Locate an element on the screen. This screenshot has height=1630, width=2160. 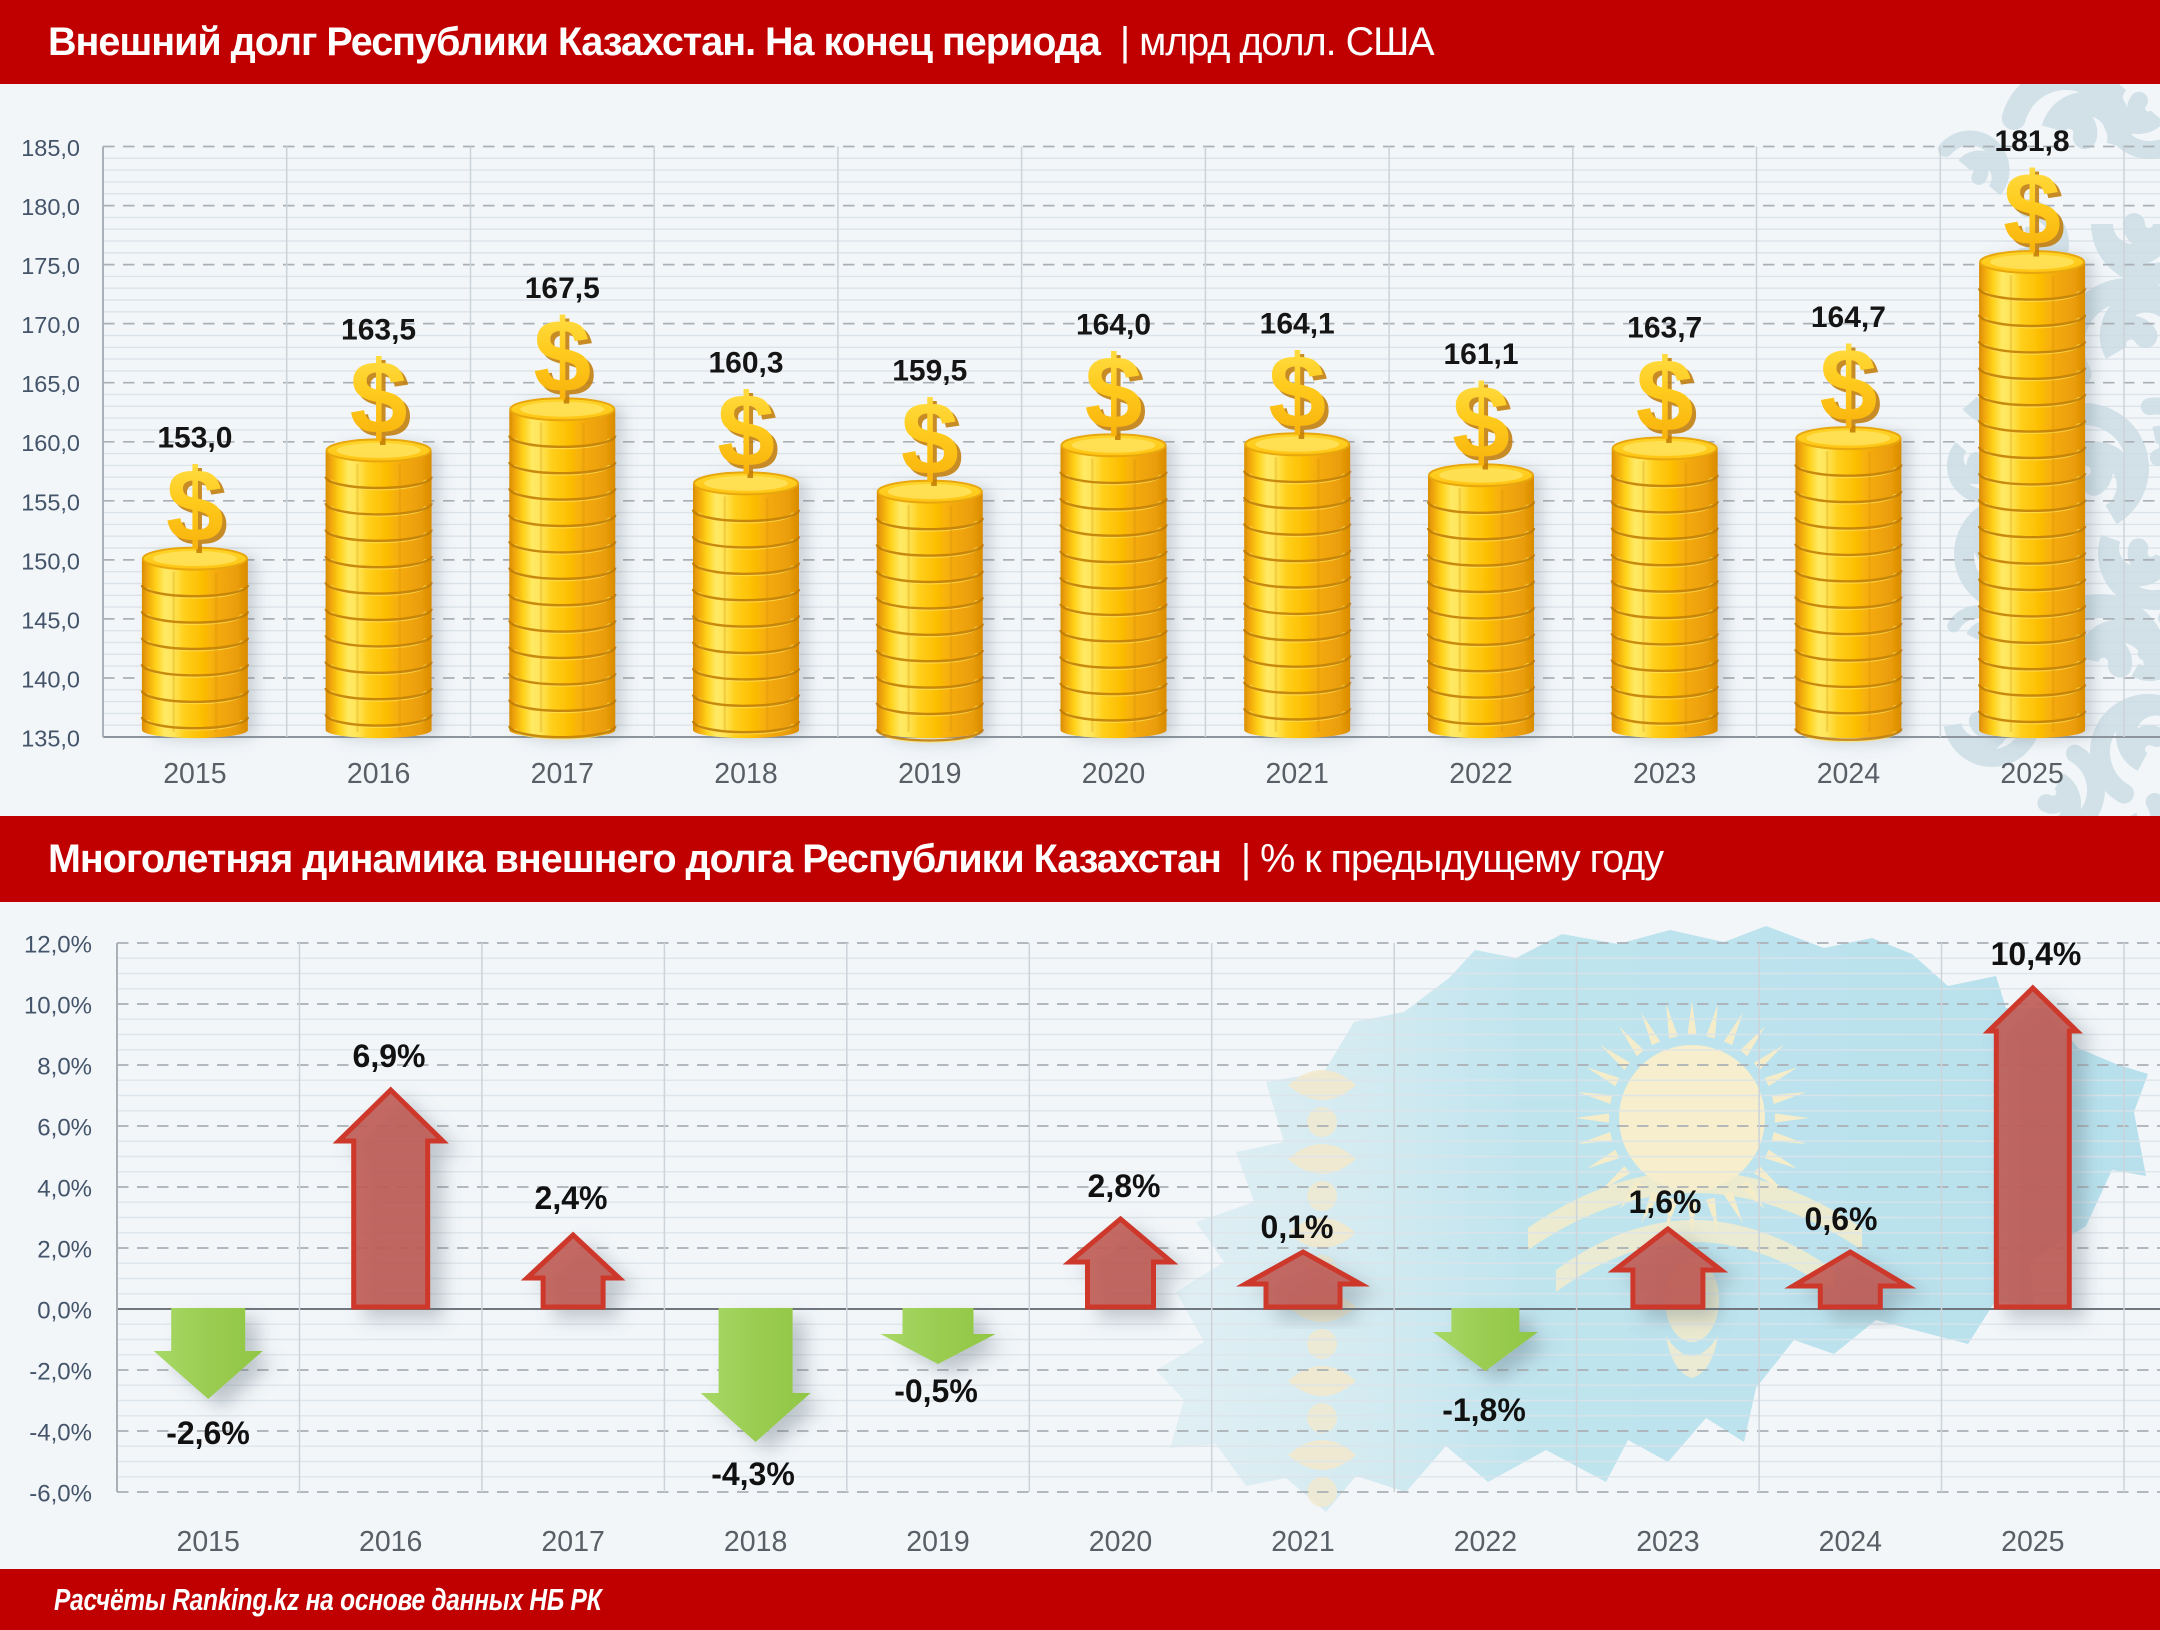
svg-text: 181,8 is located at coordinates (2032, 141).